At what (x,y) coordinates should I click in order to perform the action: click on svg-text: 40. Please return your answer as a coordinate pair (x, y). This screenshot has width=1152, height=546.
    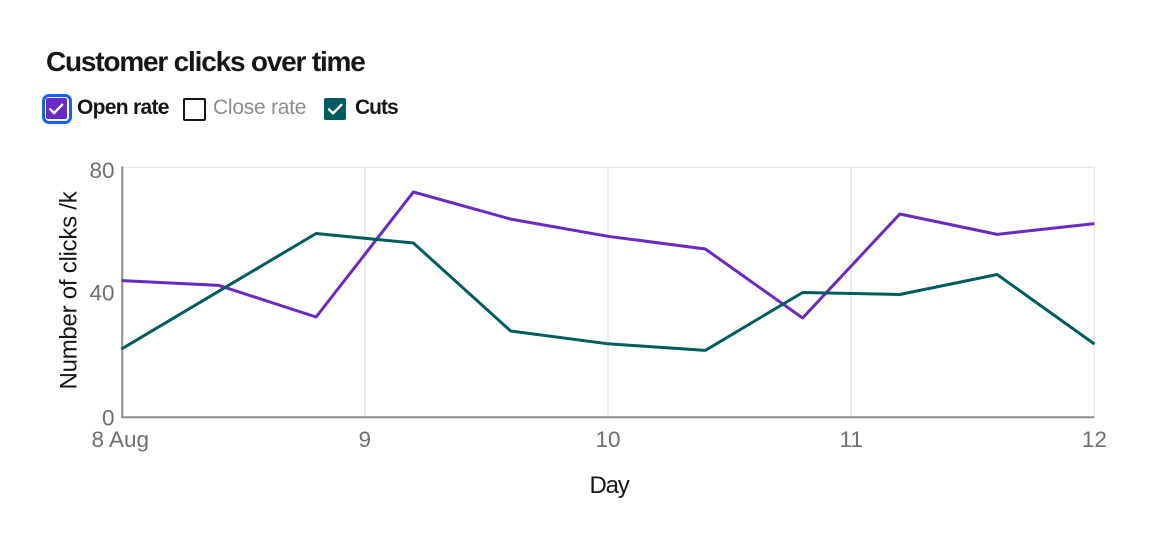
    Looking at the image, I should click on (101, 293).